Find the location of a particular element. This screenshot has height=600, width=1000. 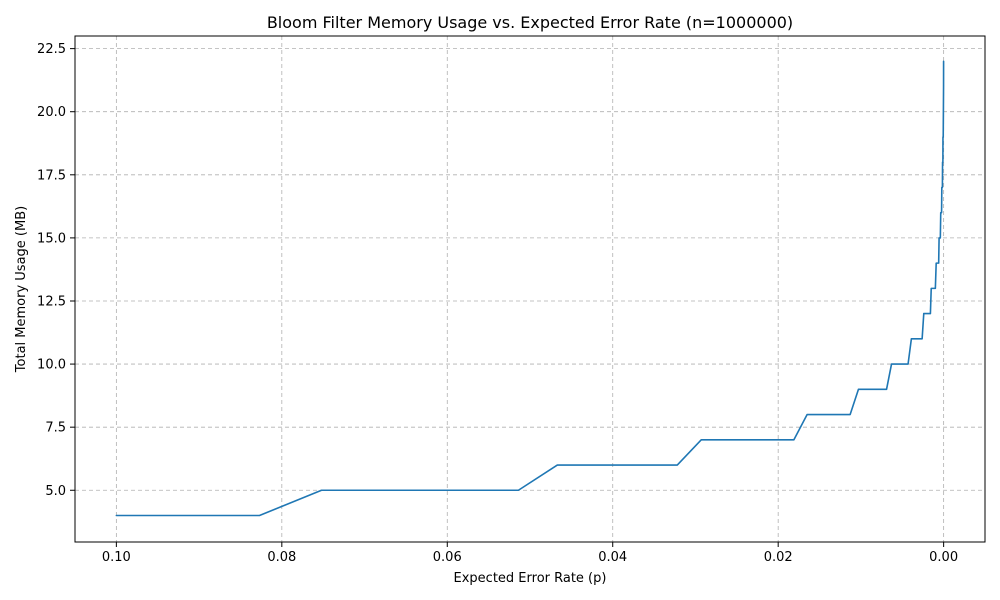

y-tick-label: 20.0 is located at coordinates (51, 112).